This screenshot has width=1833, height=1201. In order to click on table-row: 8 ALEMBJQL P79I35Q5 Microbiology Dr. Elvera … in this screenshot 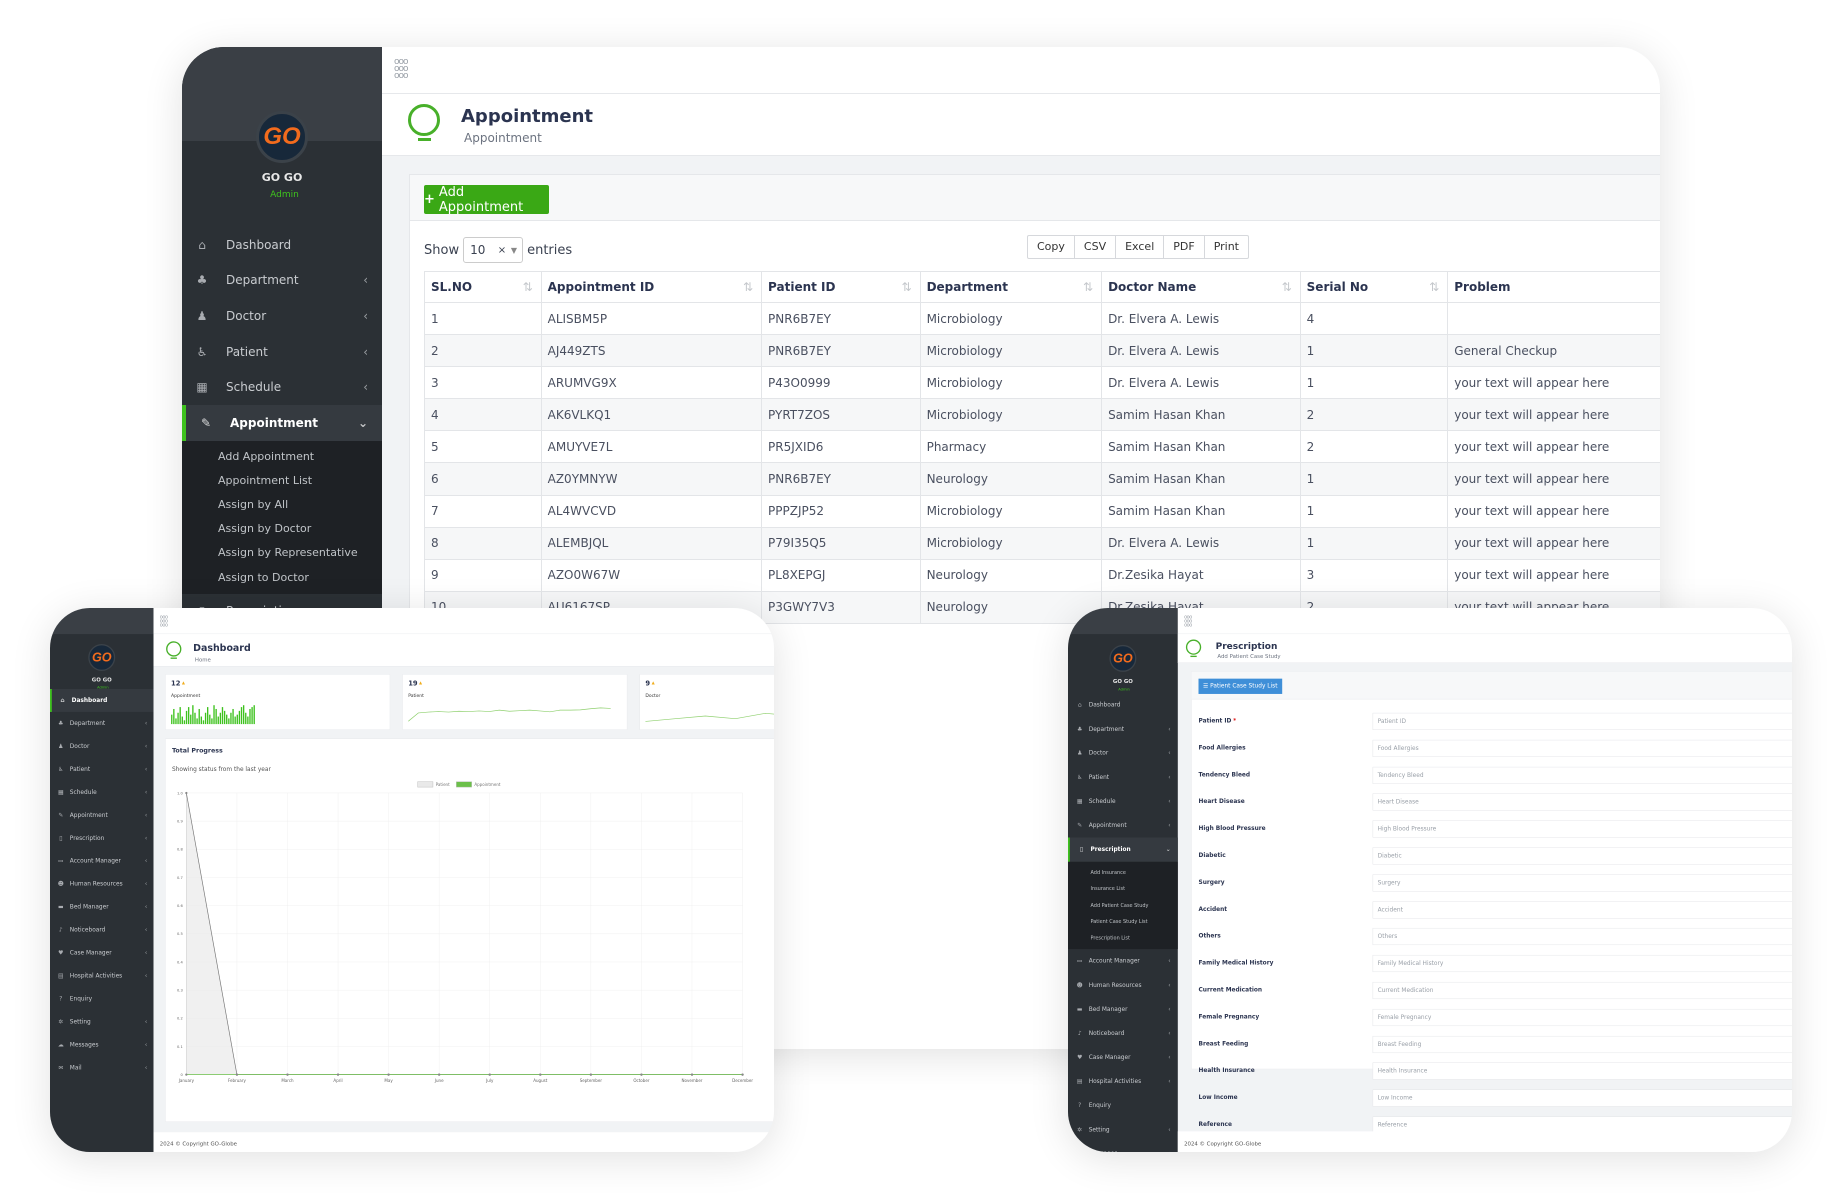, I will do `click(1042, 543)`.